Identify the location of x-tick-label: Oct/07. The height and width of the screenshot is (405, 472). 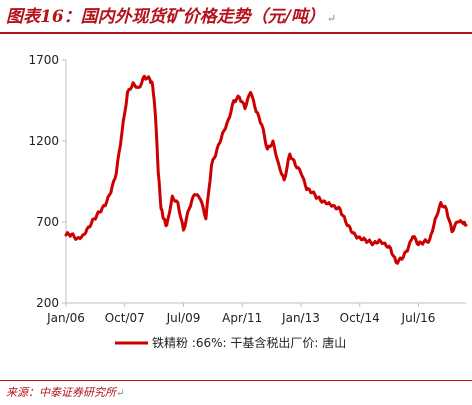
(125, 318).